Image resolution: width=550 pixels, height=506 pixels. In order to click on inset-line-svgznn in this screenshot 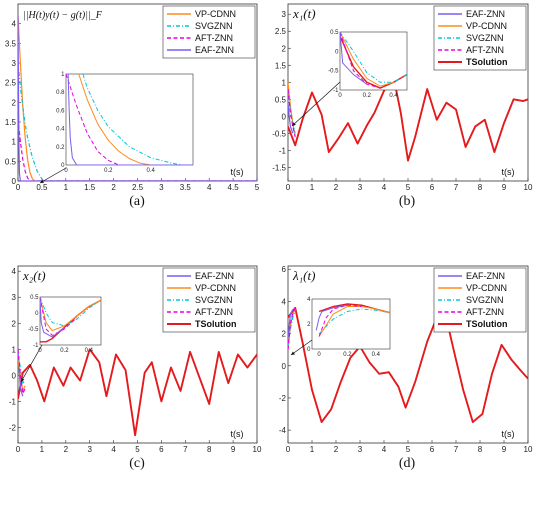, I will do `click(373, 57)`.